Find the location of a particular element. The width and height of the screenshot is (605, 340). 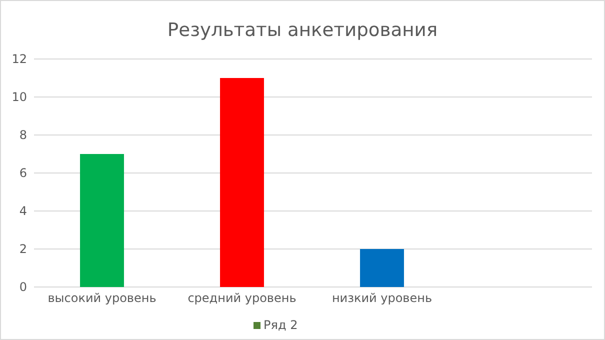

x-tick-label: средний уровень is located at coordinates (242, 298).